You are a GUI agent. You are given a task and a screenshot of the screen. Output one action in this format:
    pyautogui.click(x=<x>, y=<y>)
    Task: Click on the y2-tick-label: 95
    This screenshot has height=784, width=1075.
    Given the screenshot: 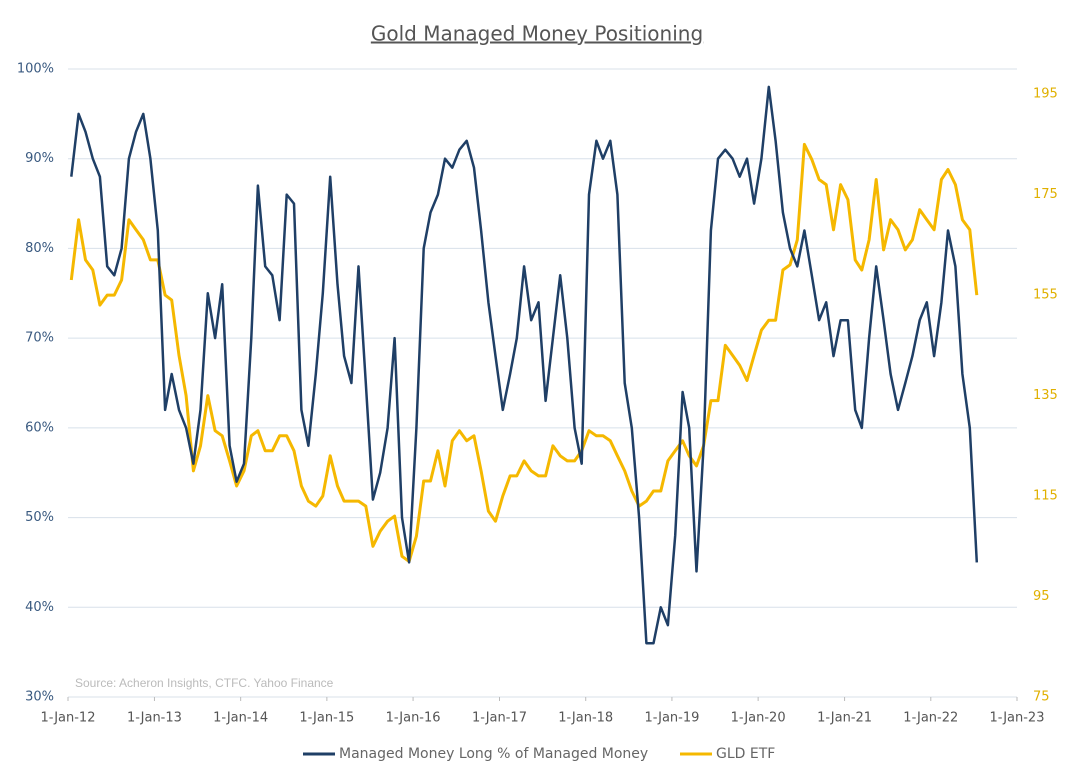 What is the action you would take?
    pyautogui.click(x=1041, y=596)
    